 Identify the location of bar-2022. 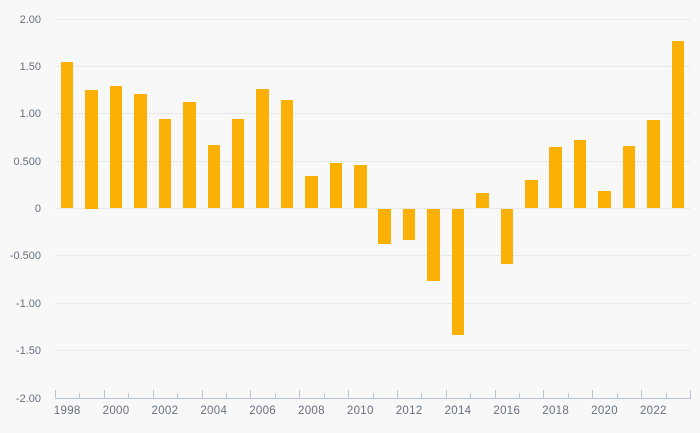
(653, 164).